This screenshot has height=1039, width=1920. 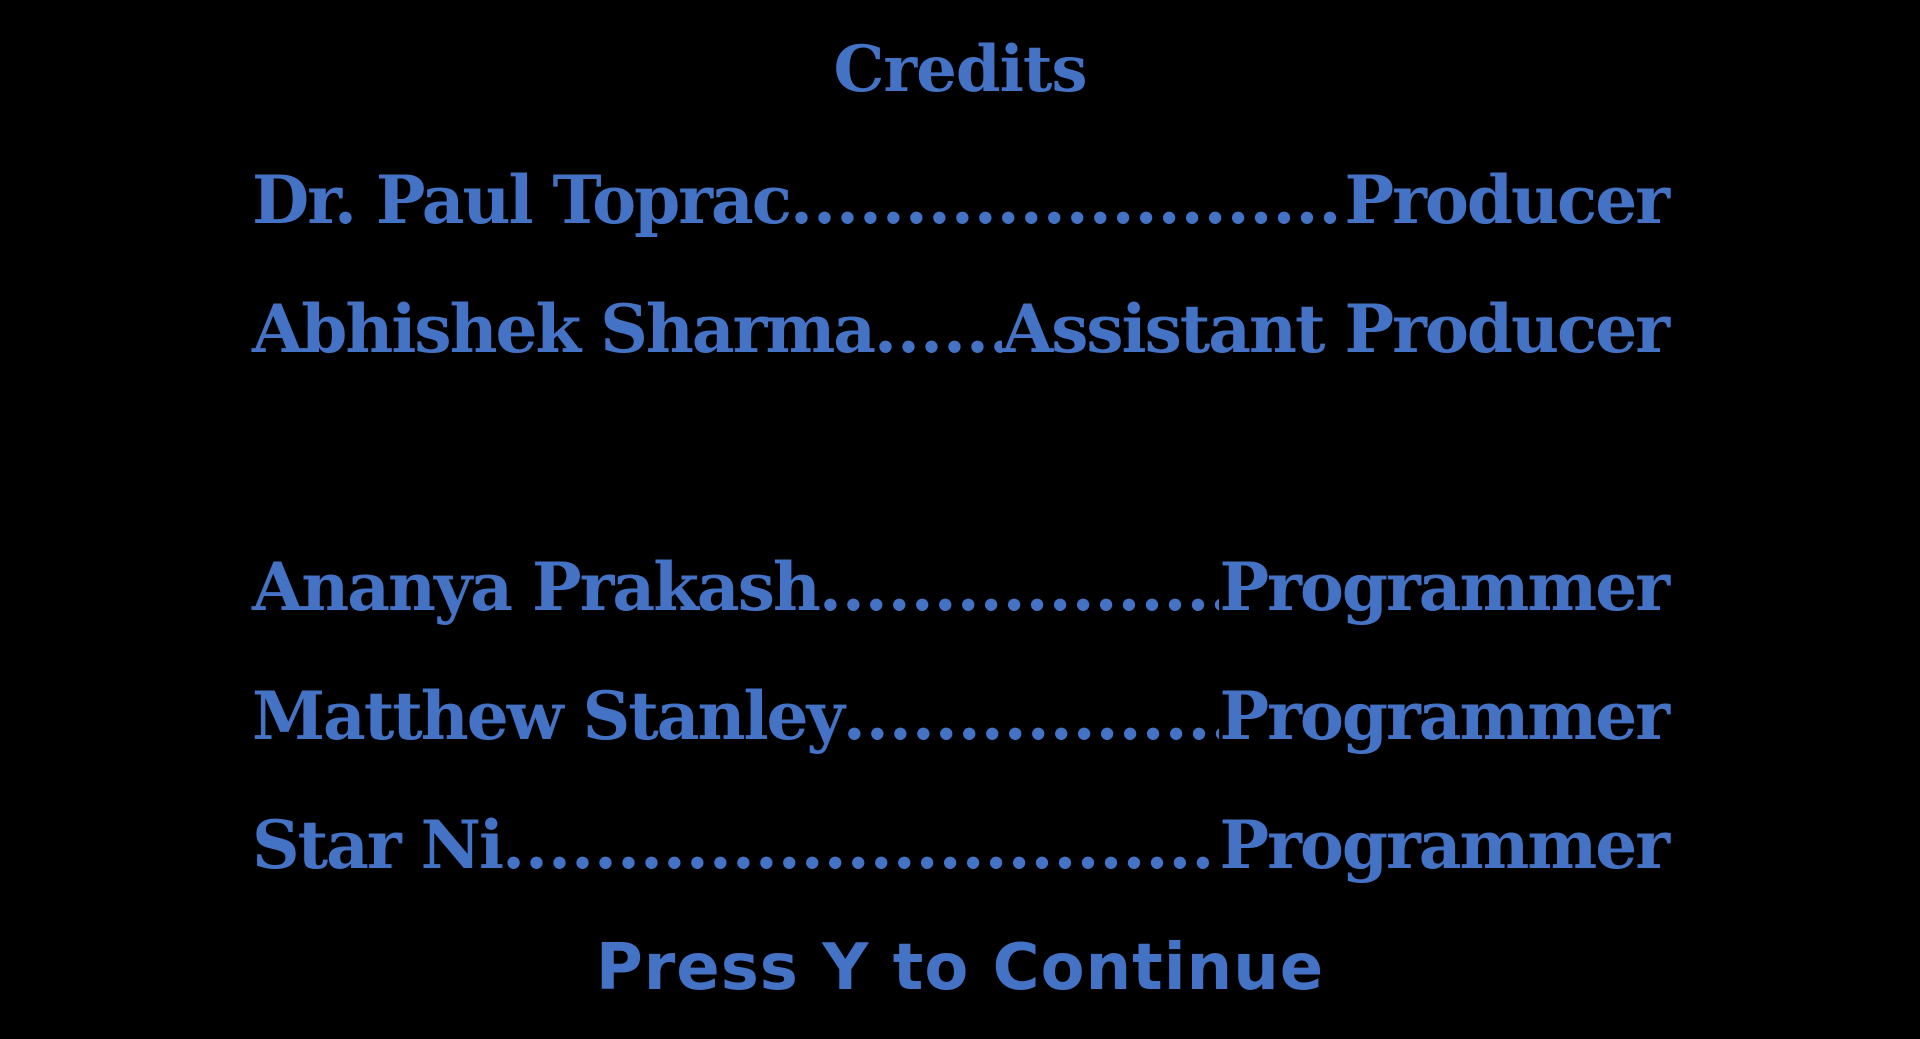 I want to click on credit-name: Abhishek Sharma, so click(x=564, y=329).